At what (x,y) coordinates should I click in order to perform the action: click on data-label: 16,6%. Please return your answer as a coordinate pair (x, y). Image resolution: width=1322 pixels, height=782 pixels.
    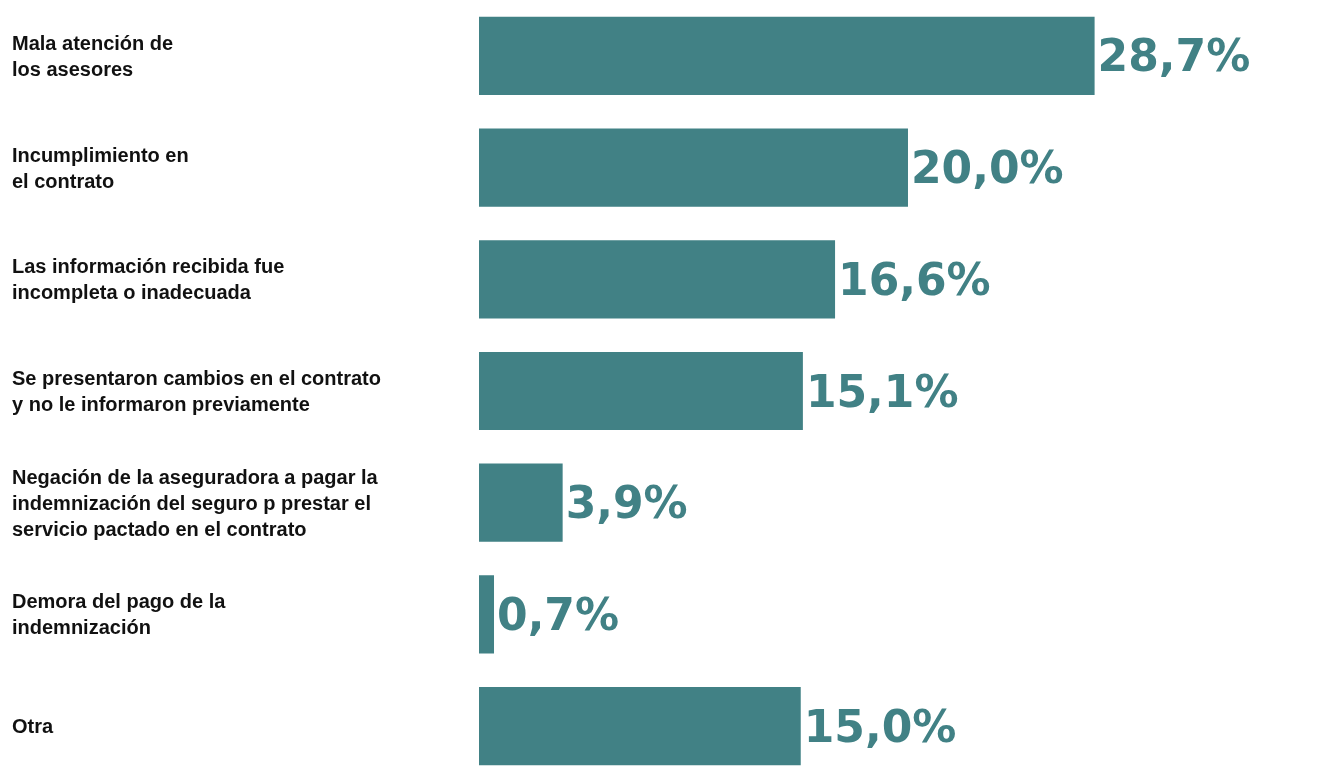
    Looking at the image, I should click on (914, 279).